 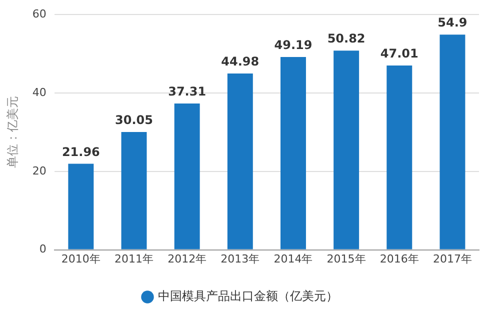 I want to click on y-tick-label: 60, so click(x=39, y=13).